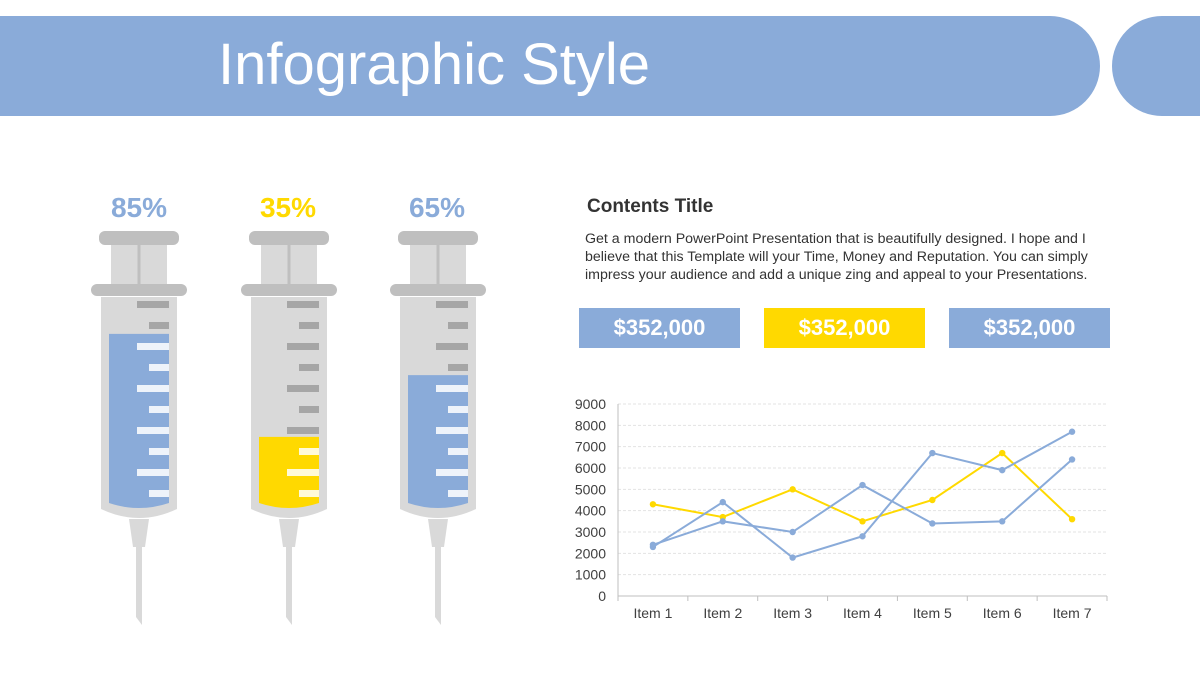  I want to click on value-box-1: $352,000, so click(659, 328).